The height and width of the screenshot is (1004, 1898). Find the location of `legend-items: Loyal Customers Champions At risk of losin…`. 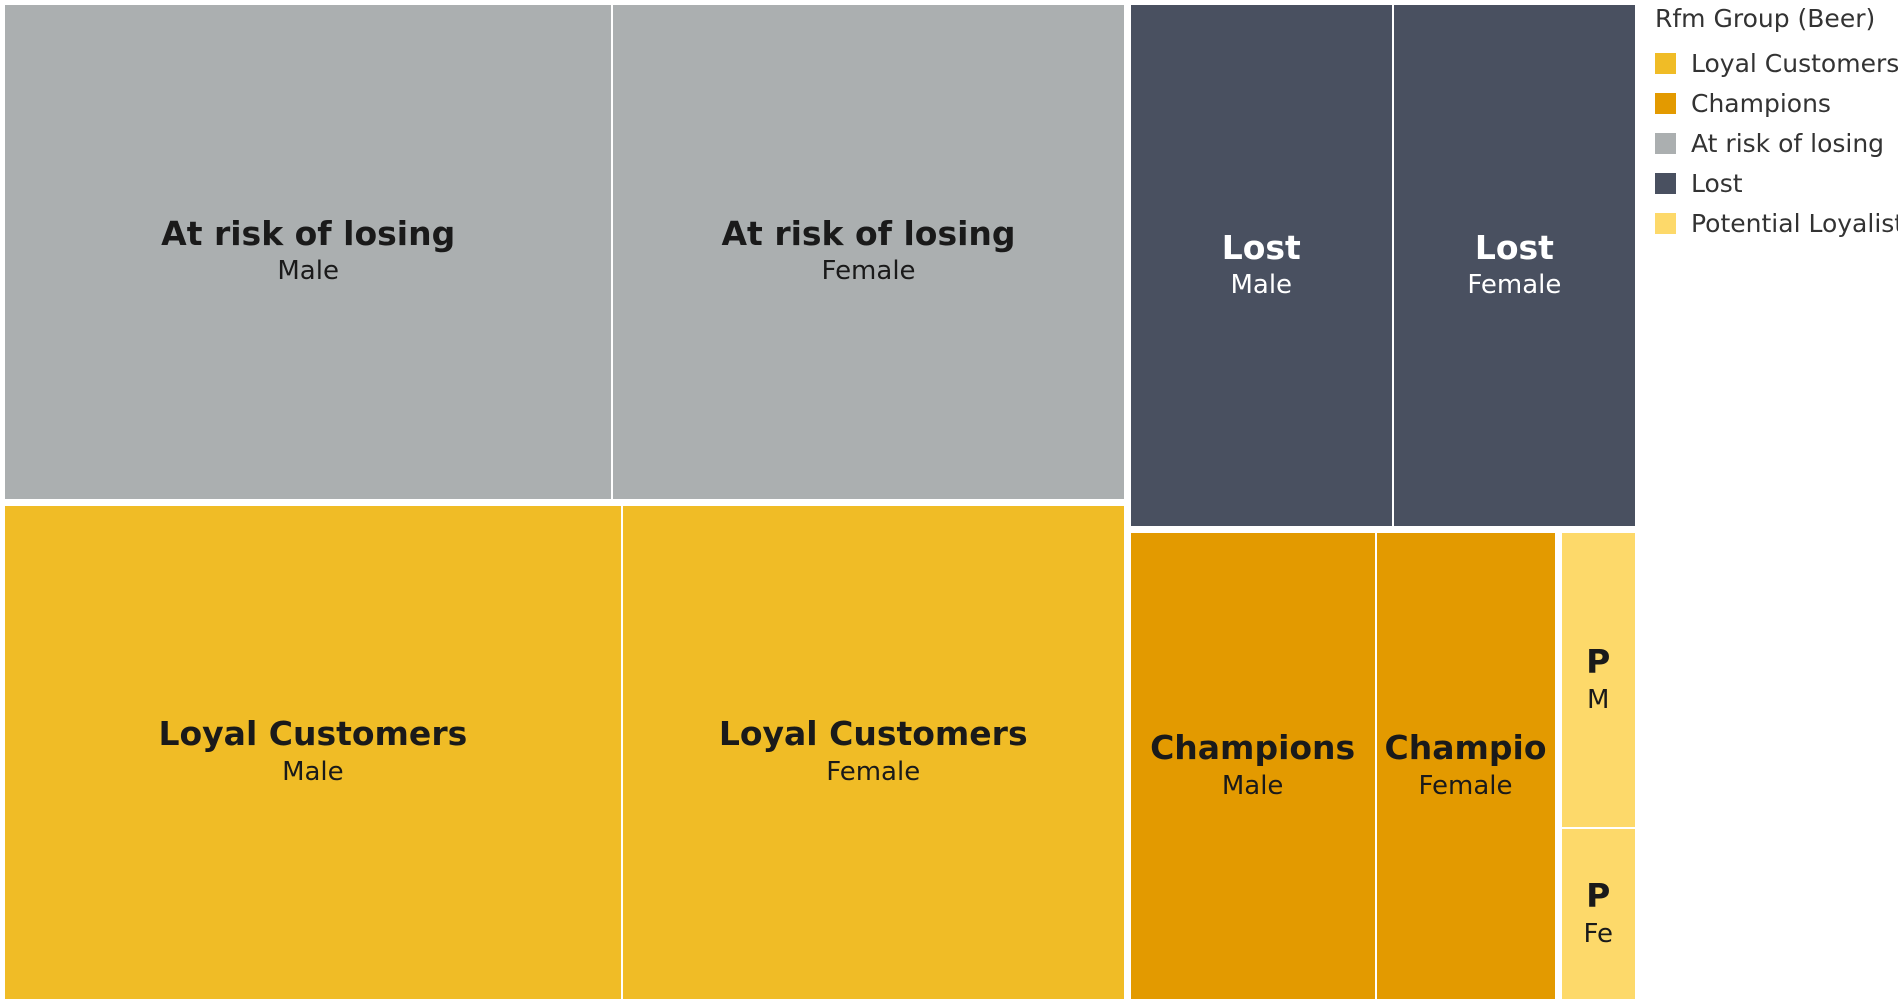

legend-items: Loyal Customers Champions At risk of losin… is located at coordinates (1776, 143).